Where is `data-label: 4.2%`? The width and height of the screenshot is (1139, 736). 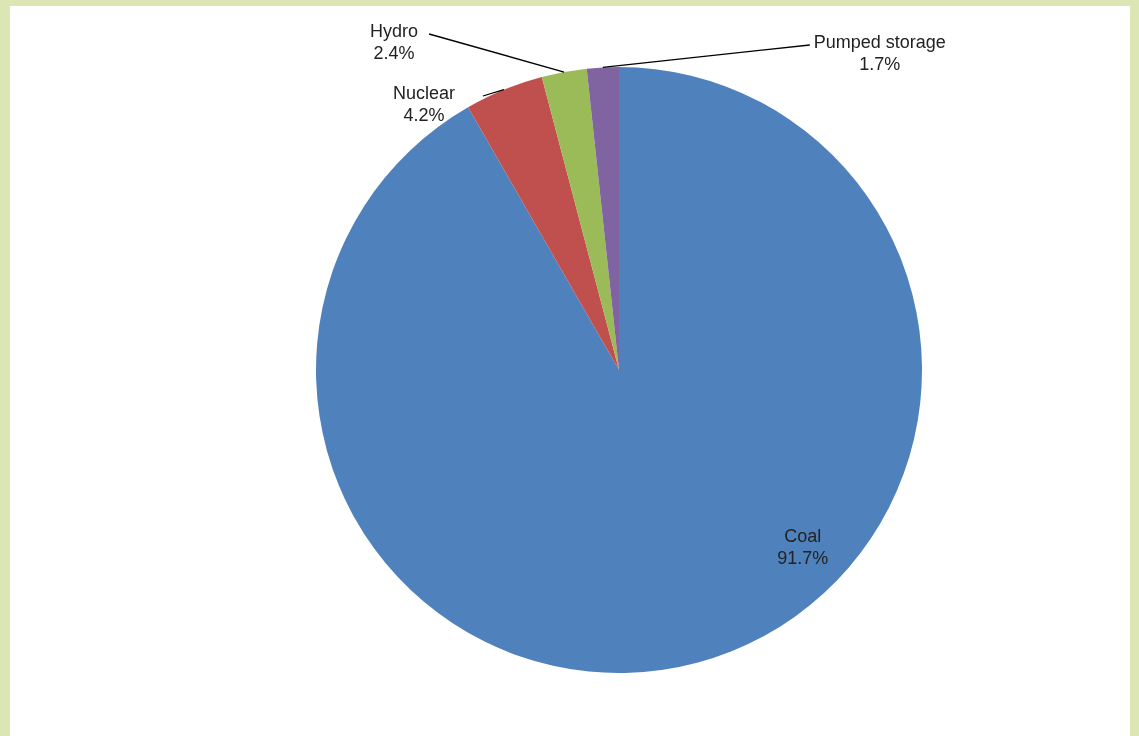
data-label: 4.2% is located at coordinates (424, 115).